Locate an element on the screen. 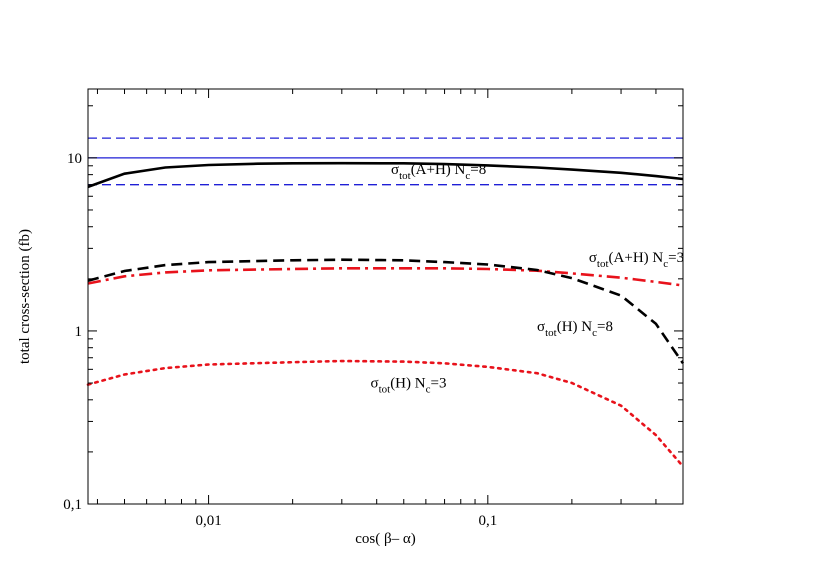 The image size is (817, 578). label-sigma-H-Nc3: σtot(H) Nc=3 is located at coordinates (408, 386).